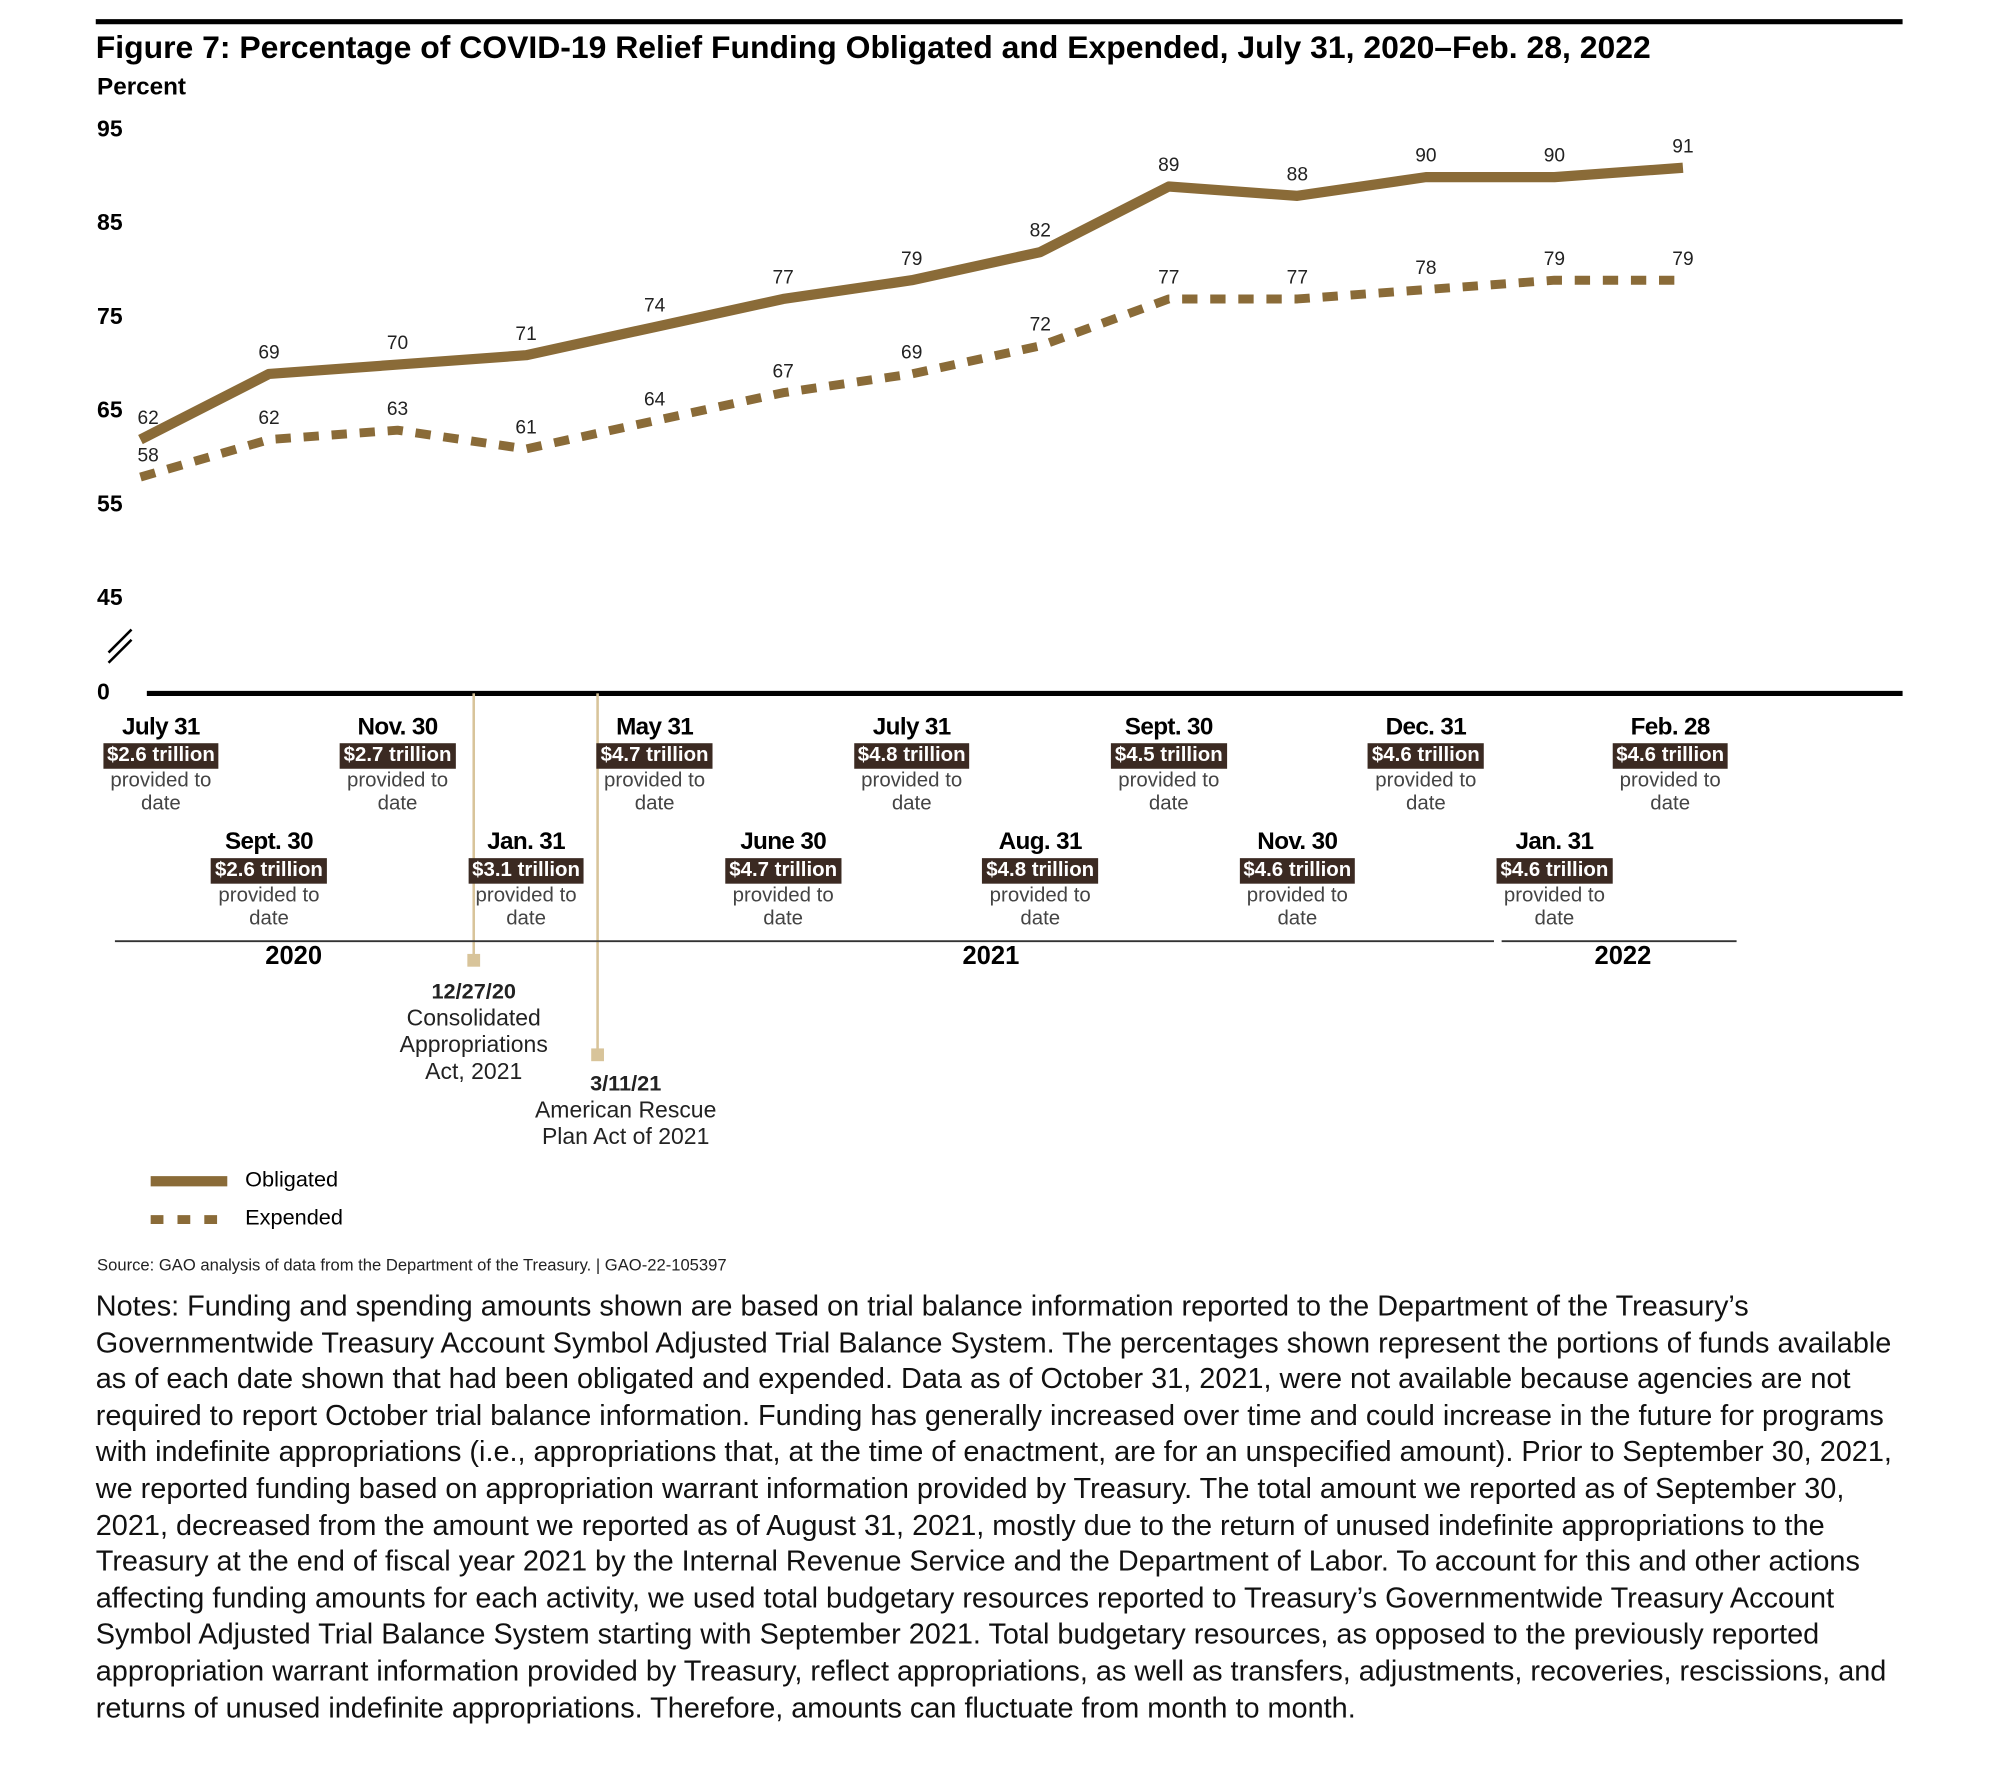 The image size is (1992, 1770). What do you see at coordinates (1040, 842) in the screenshot?
I see `x-tick-label: Aug. 31` at bounding box center [1040, 842].